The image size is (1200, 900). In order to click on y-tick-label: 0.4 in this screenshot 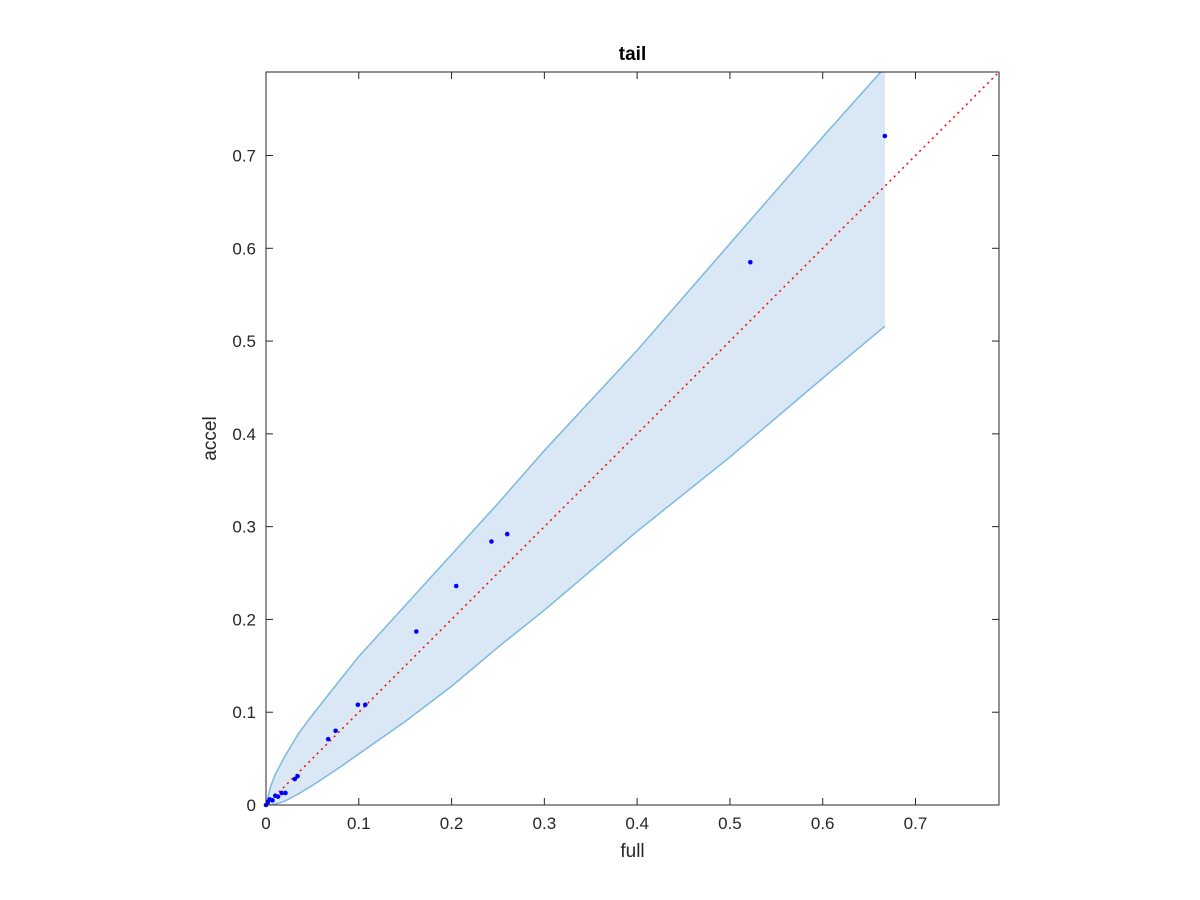, I will do `click(244, 434)`.